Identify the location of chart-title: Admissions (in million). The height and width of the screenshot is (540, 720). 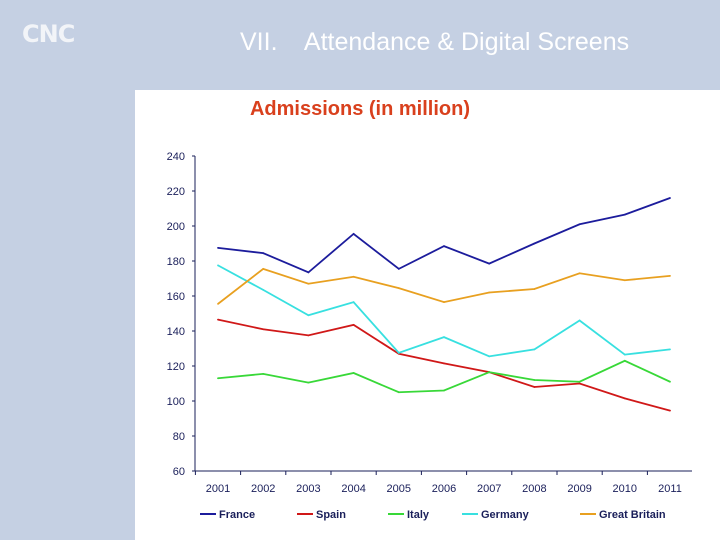
(359, 109).